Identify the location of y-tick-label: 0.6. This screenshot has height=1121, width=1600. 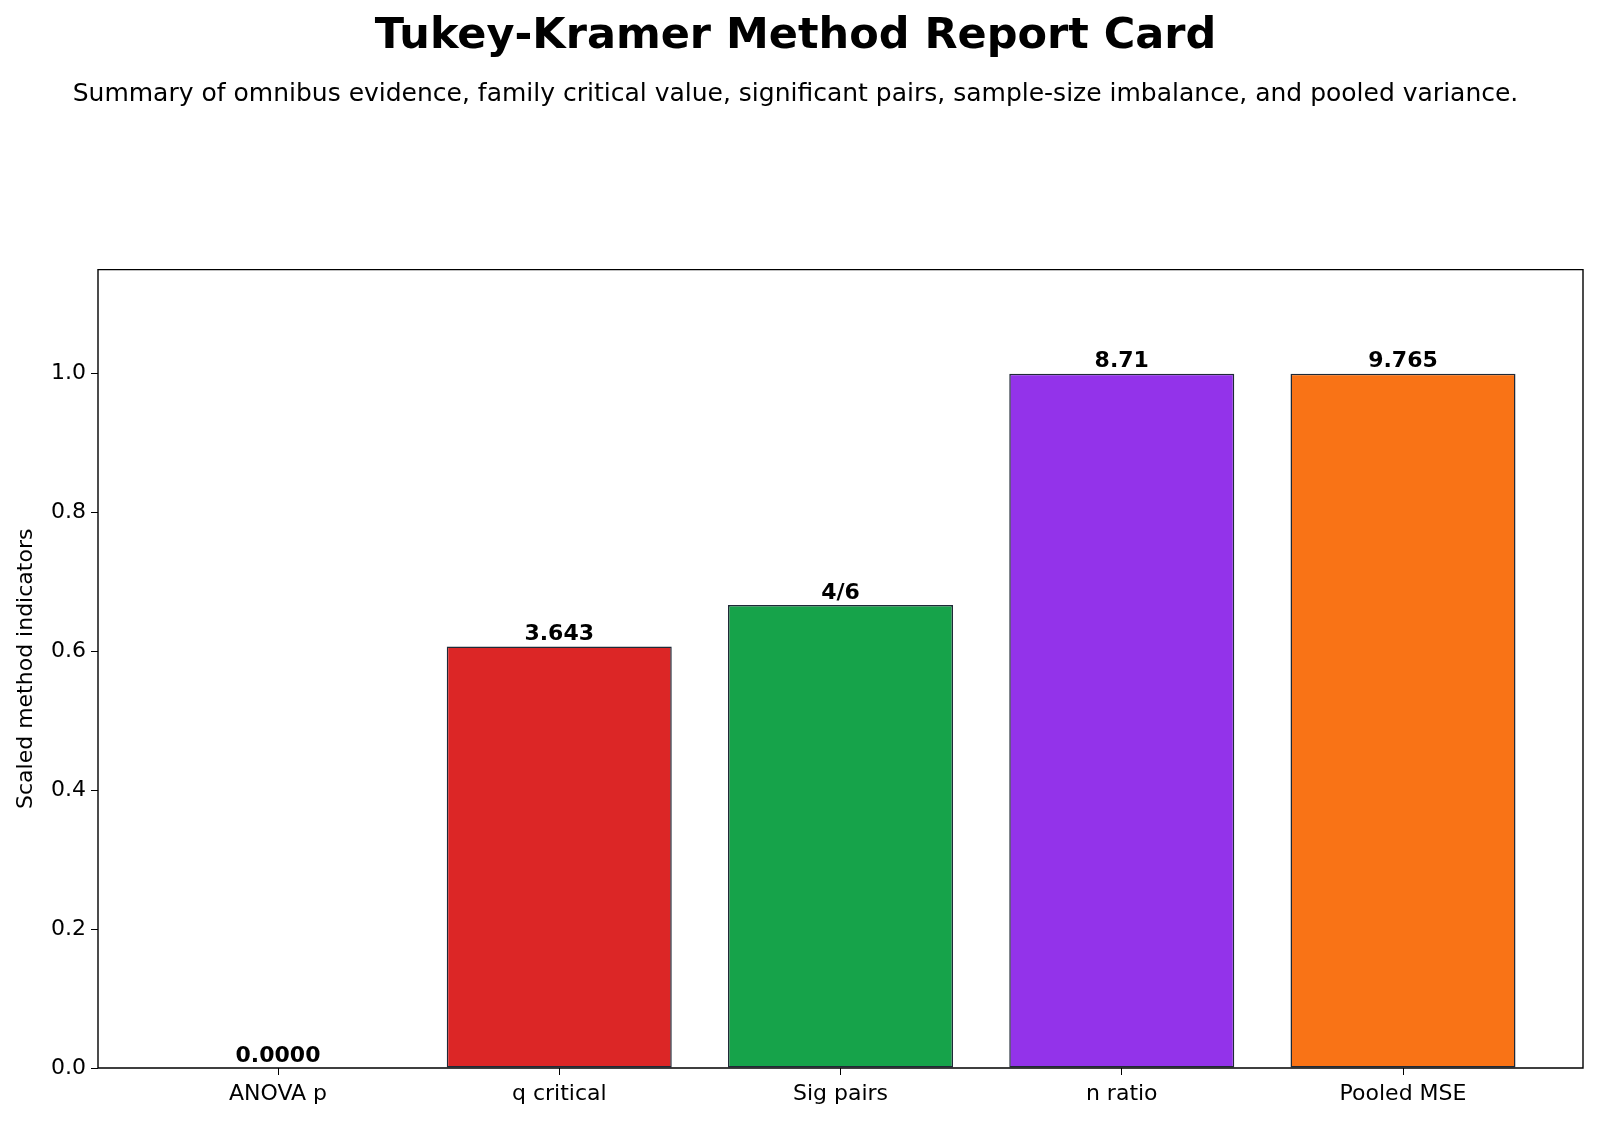
(68, 650).